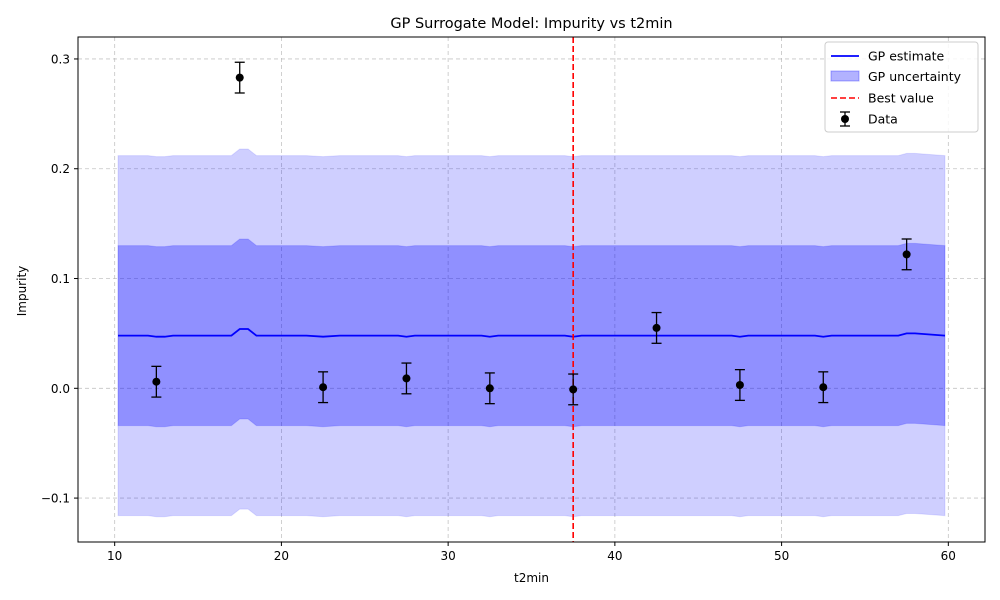 The height and width of the screenshot is (600, 1000). Describe the element at coordinates (845, 119) in the screenshot. I see `legend-data-swatch` at that location.